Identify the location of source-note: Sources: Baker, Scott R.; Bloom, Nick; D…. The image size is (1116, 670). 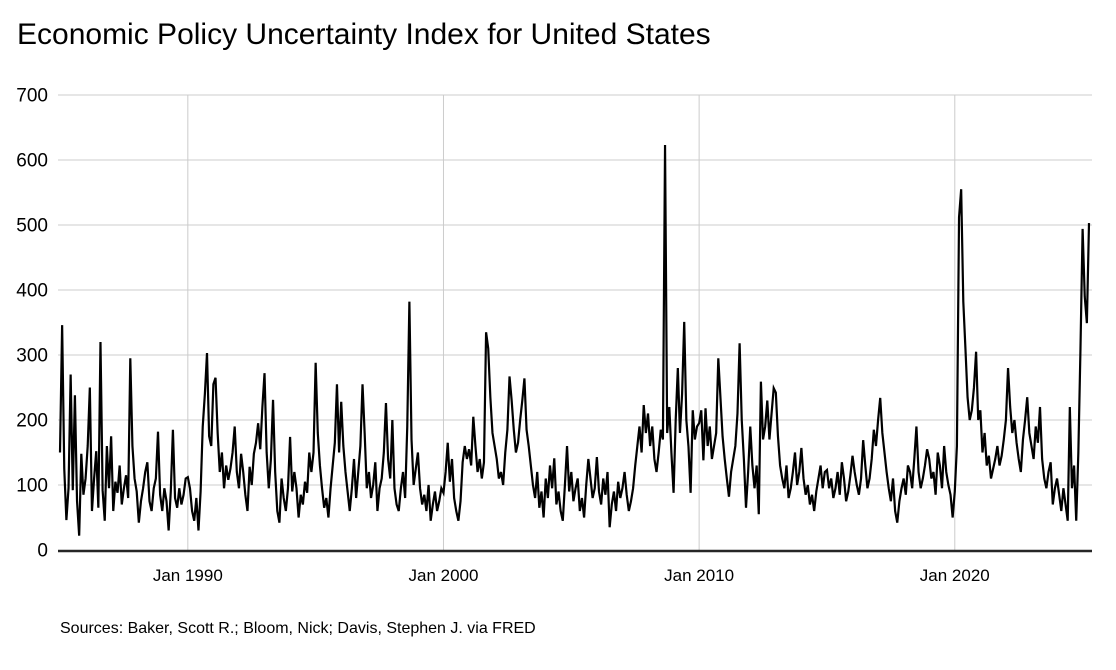
(298, 628).